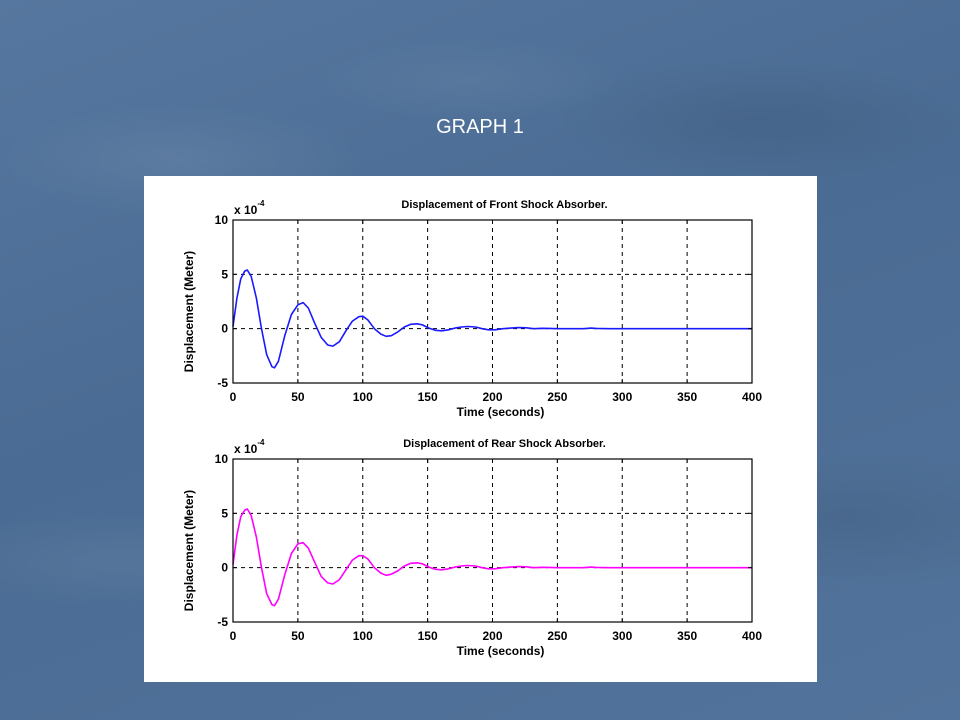 Image resolution: width=960 pixels, height=720 pixels. I want to click on chart-title: Displacement of Rear Shock Absorber., so click(504, 444).